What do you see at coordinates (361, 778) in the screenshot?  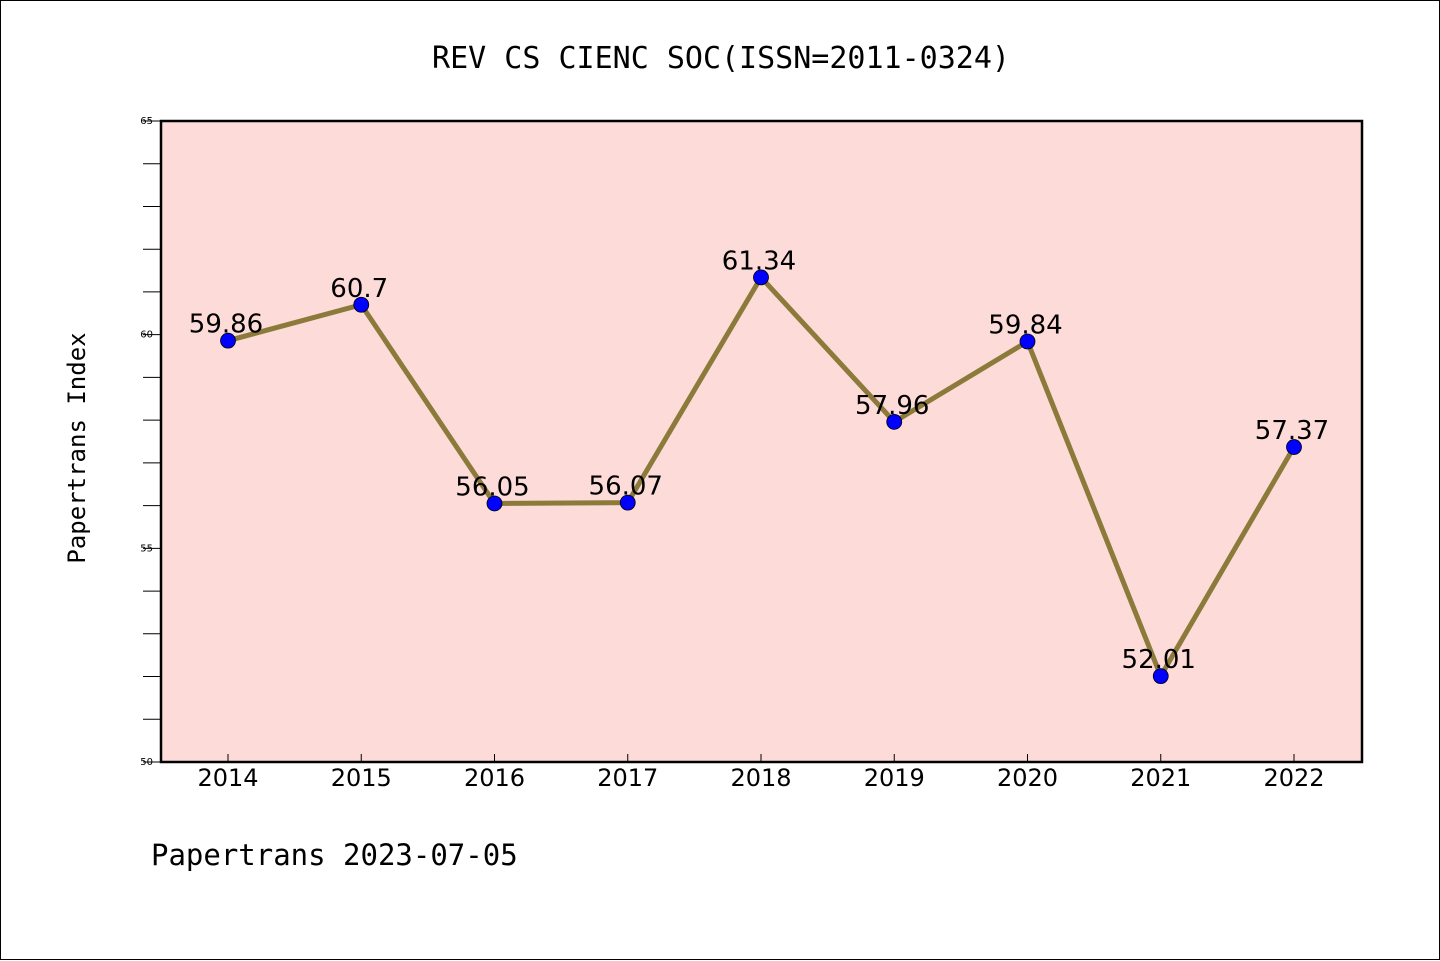 I see `x-tick-label: 2015` at bounding box center [361, 778].